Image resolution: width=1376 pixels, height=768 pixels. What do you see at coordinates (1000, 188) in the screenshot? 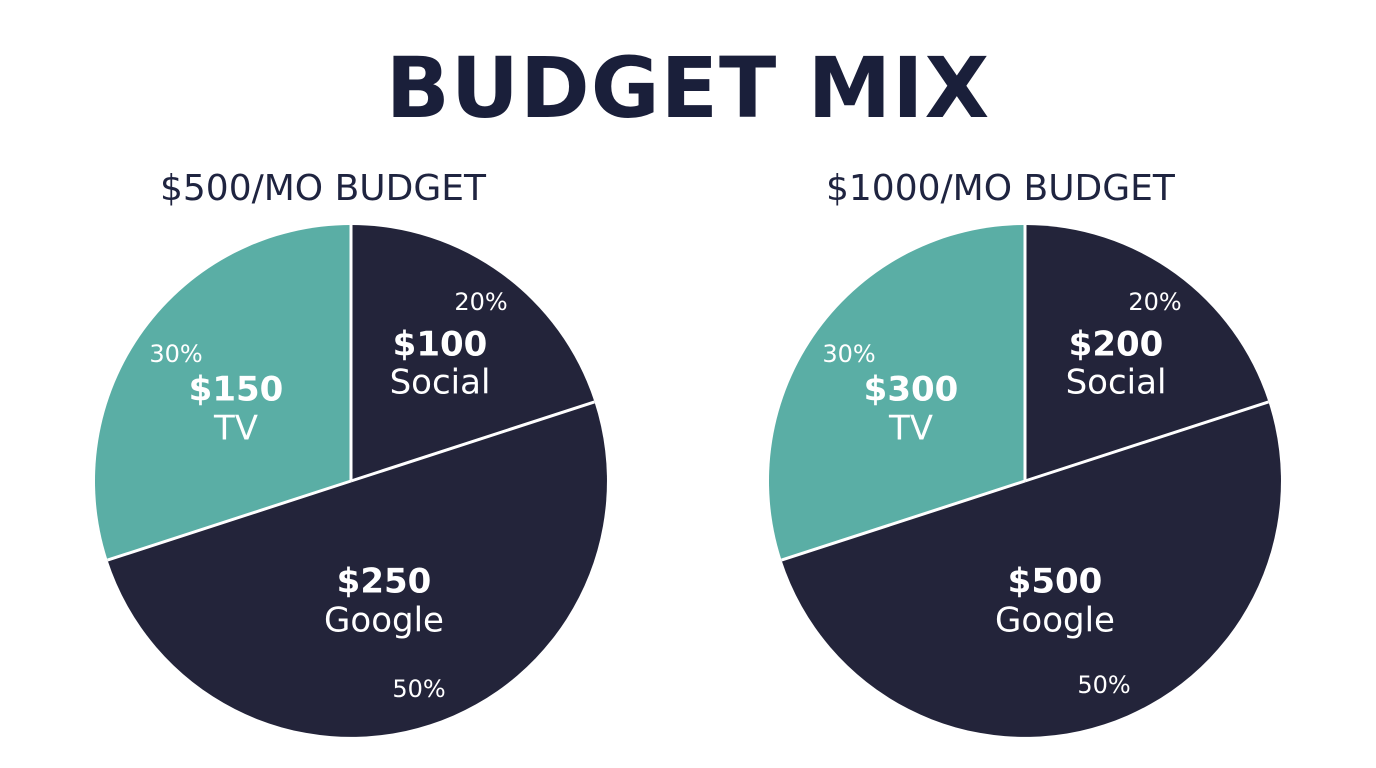
I see `chart-title-1000: $1000/MO BUDGET` at bounding box center [1000, 188].